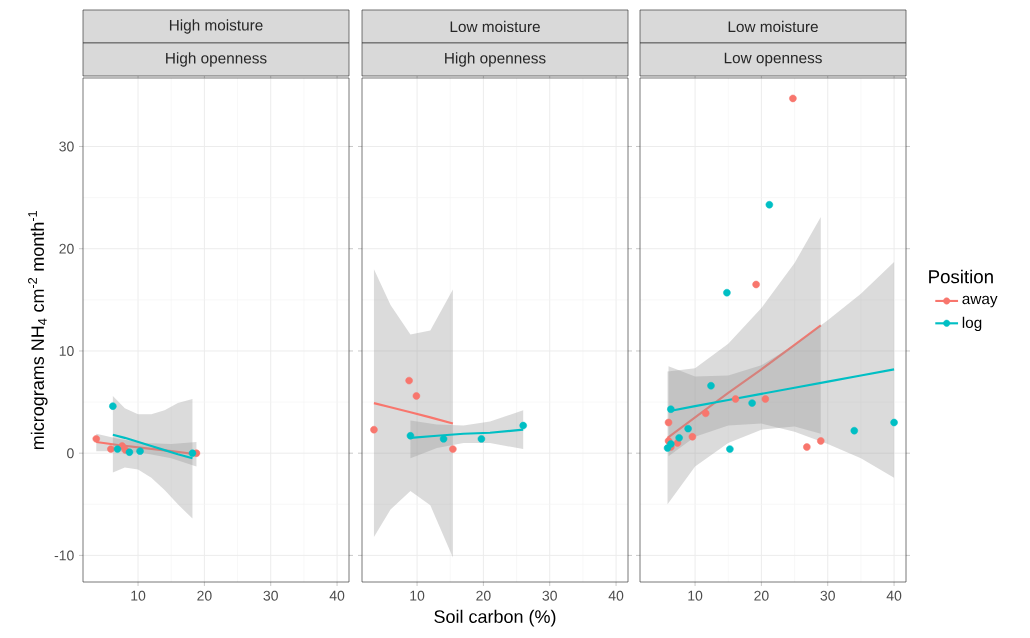 The image size is (1030, 638). Describe the element at coordinates (38, 330) in the screenshot. I see `y-axis-title: micrograms NH$_{4}$ cm$^{-2}$ month$^{-1}$` at that location.